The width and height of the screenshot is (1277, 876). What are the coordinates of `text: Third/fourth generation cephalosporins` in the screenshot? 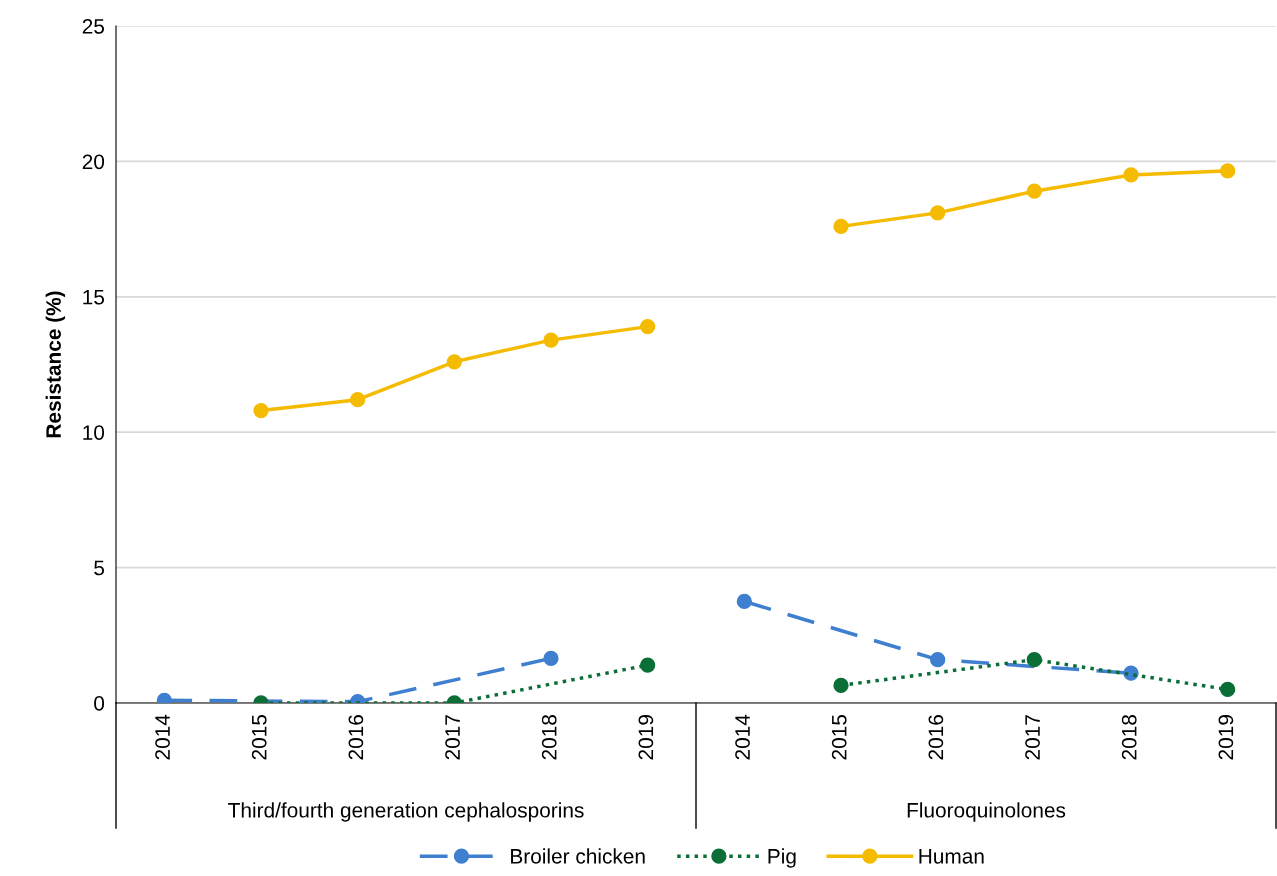 It's located at (406, 812).